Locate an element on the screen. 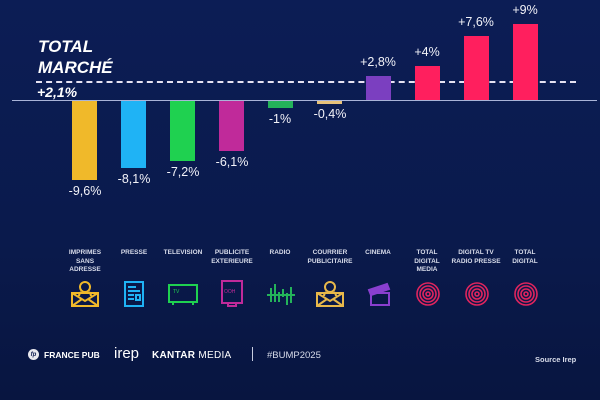 This screenshot has height=400, width=600. value-label: +9% is located at coordinates (525, 10).